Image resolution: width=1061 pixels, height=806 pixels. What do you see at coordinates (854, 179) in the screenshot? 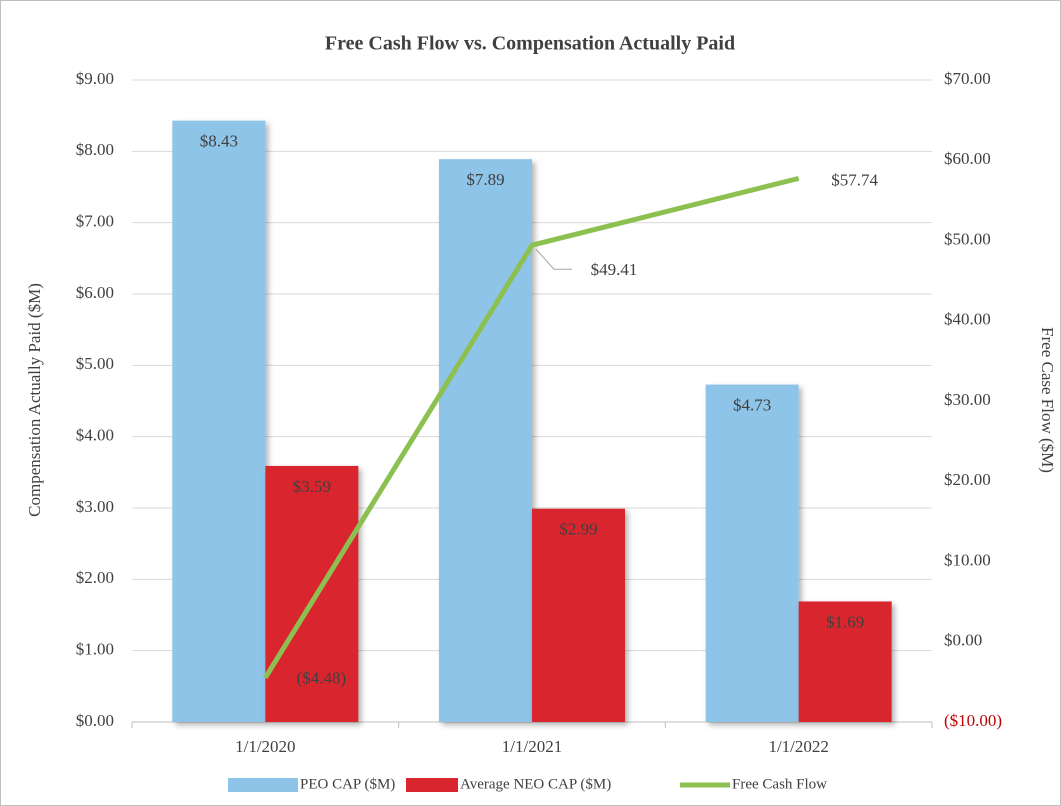
I see `line-value-label: $57.74` at bounding box center [854, 179].